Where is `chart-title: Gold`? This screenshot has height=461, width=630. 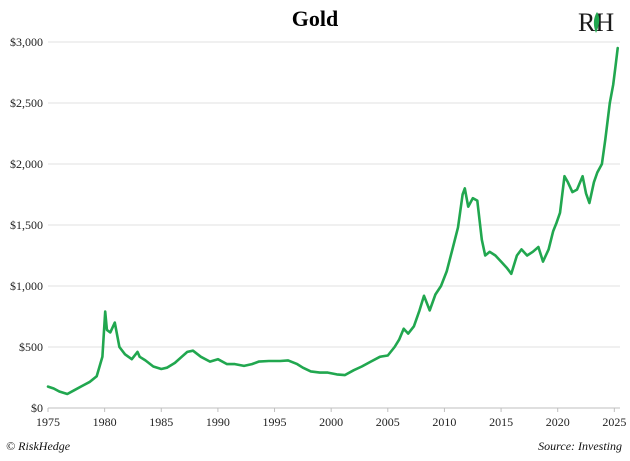 chart-title: Gold is located at coordinates (315, 18).